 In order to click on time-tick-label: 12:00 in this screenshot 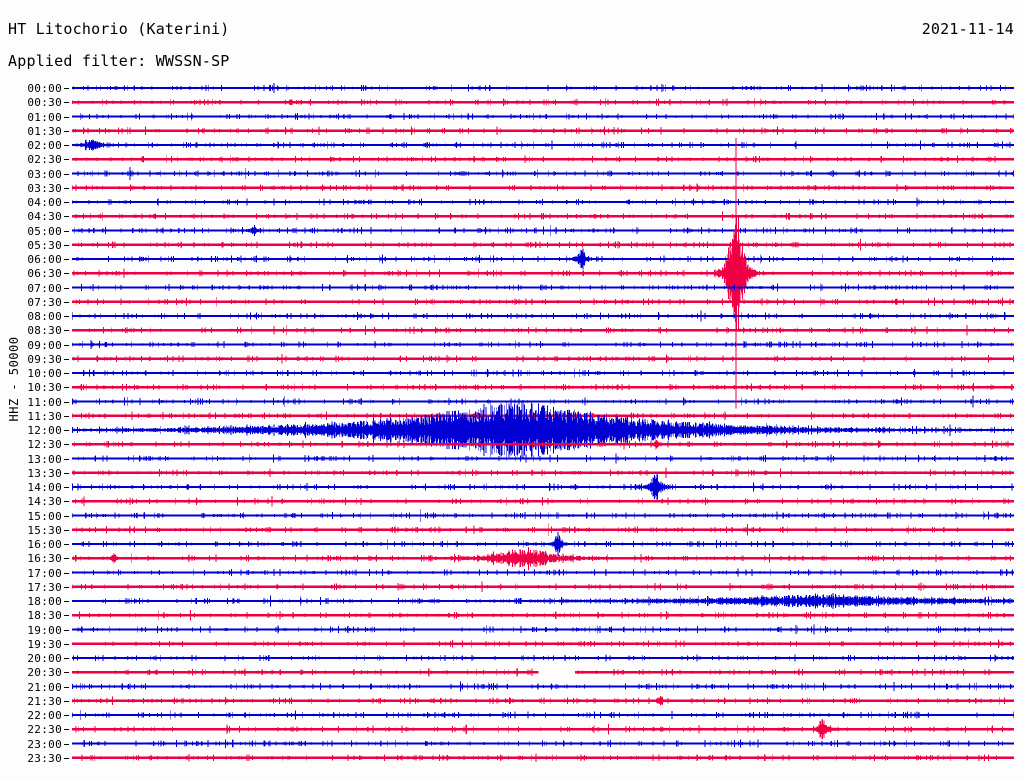, I will do `click(44, 430)`.